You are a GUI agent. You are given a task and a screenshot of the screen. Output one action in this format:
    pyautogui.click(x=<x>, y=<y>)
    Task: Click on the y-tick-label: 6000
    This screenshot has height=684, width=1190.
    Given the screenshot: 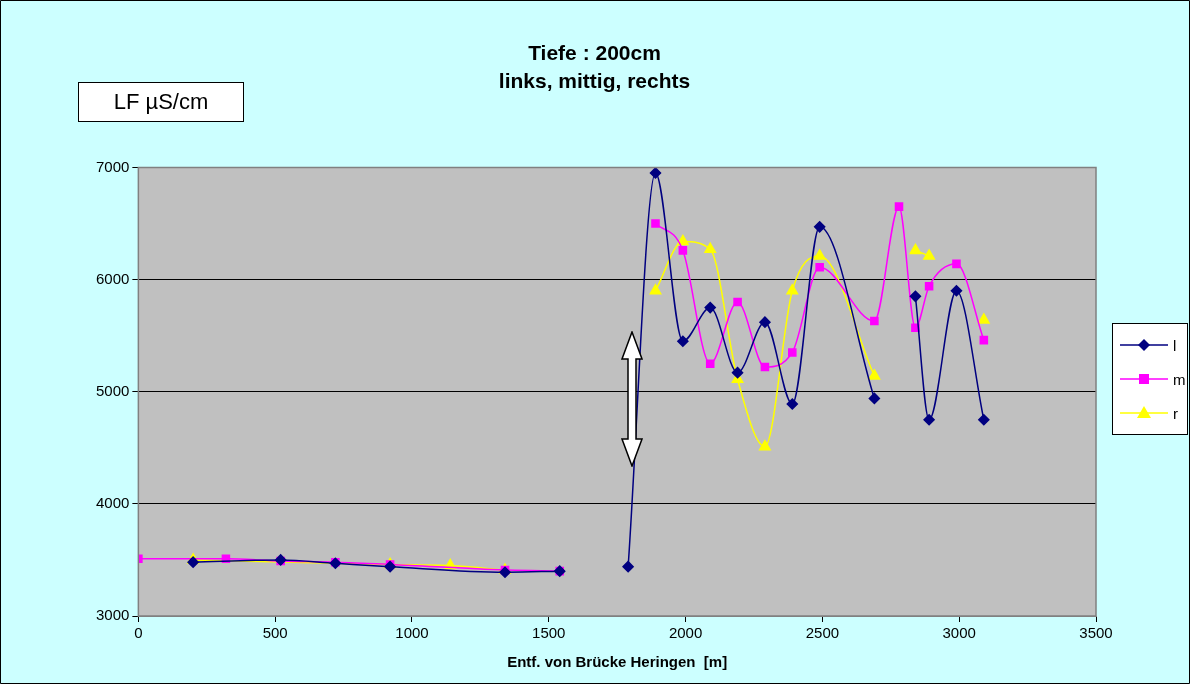 What is the action you would take?
    pyautogui.click(x=112, y=278)
    